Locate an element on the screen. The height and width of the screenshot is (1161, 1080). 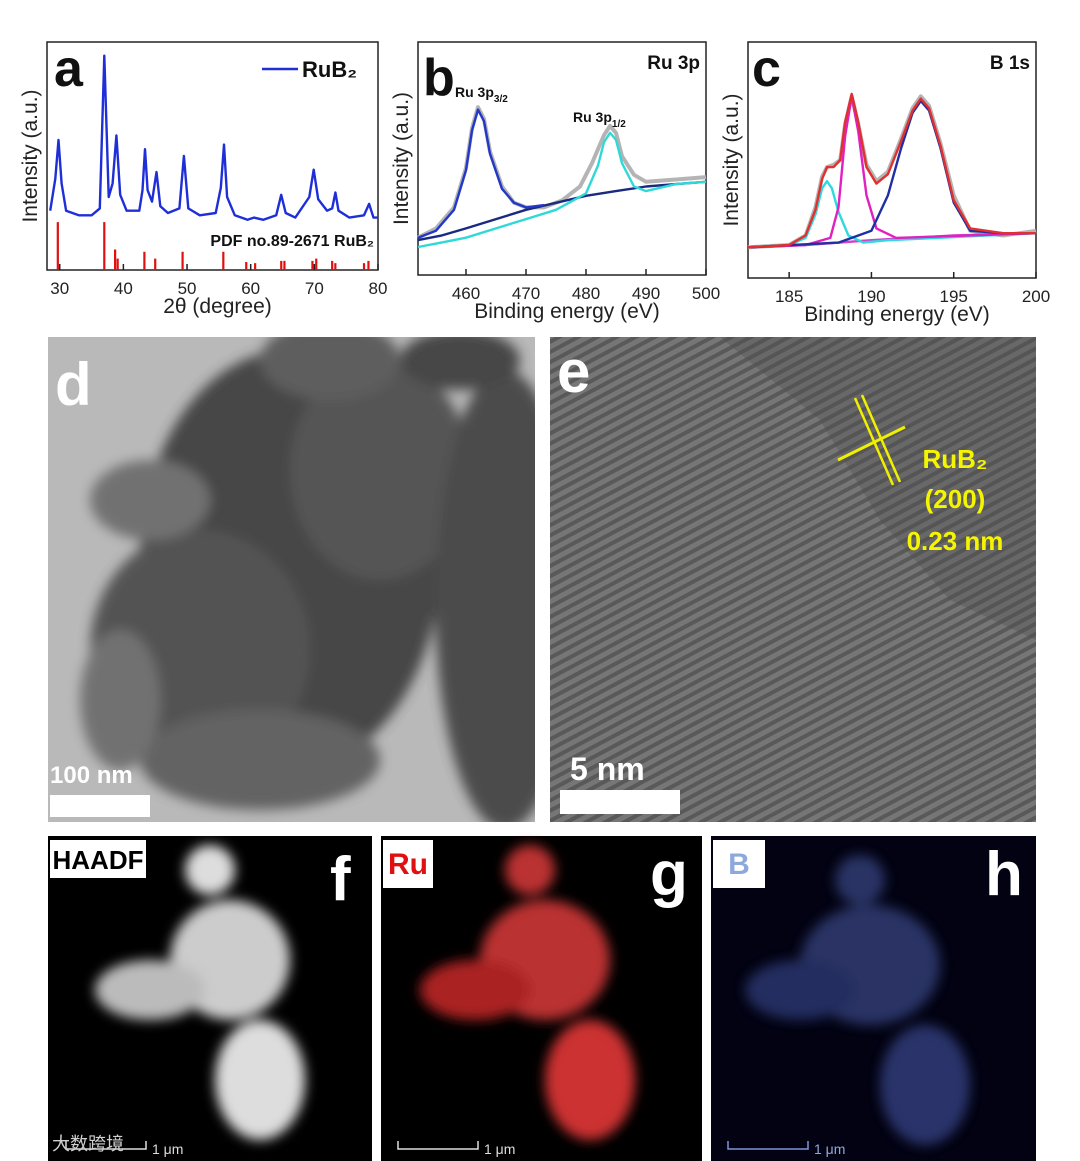
x-tick-label: 190 is located at coordinates (871, 296).